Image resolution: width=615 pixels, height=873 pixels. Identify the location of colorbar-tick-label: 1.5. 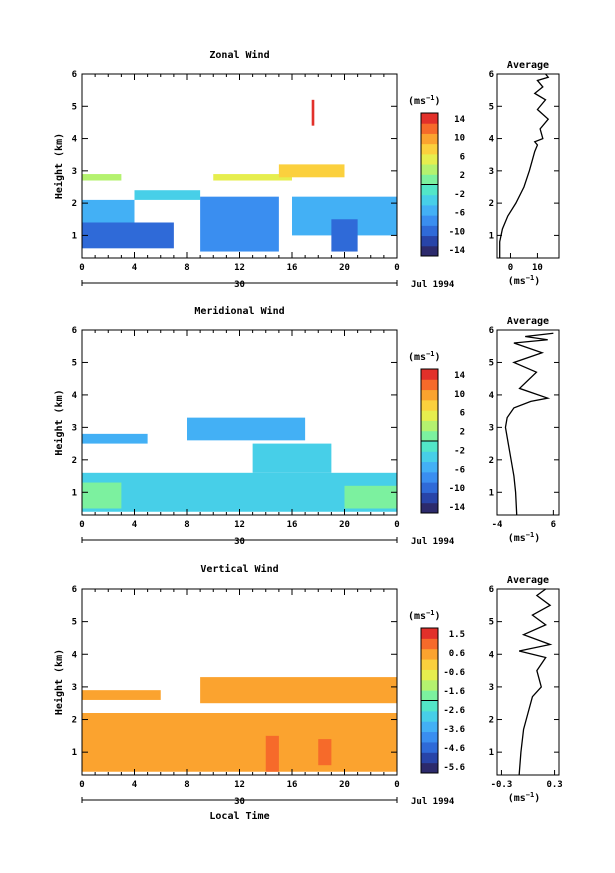
(457, 635).